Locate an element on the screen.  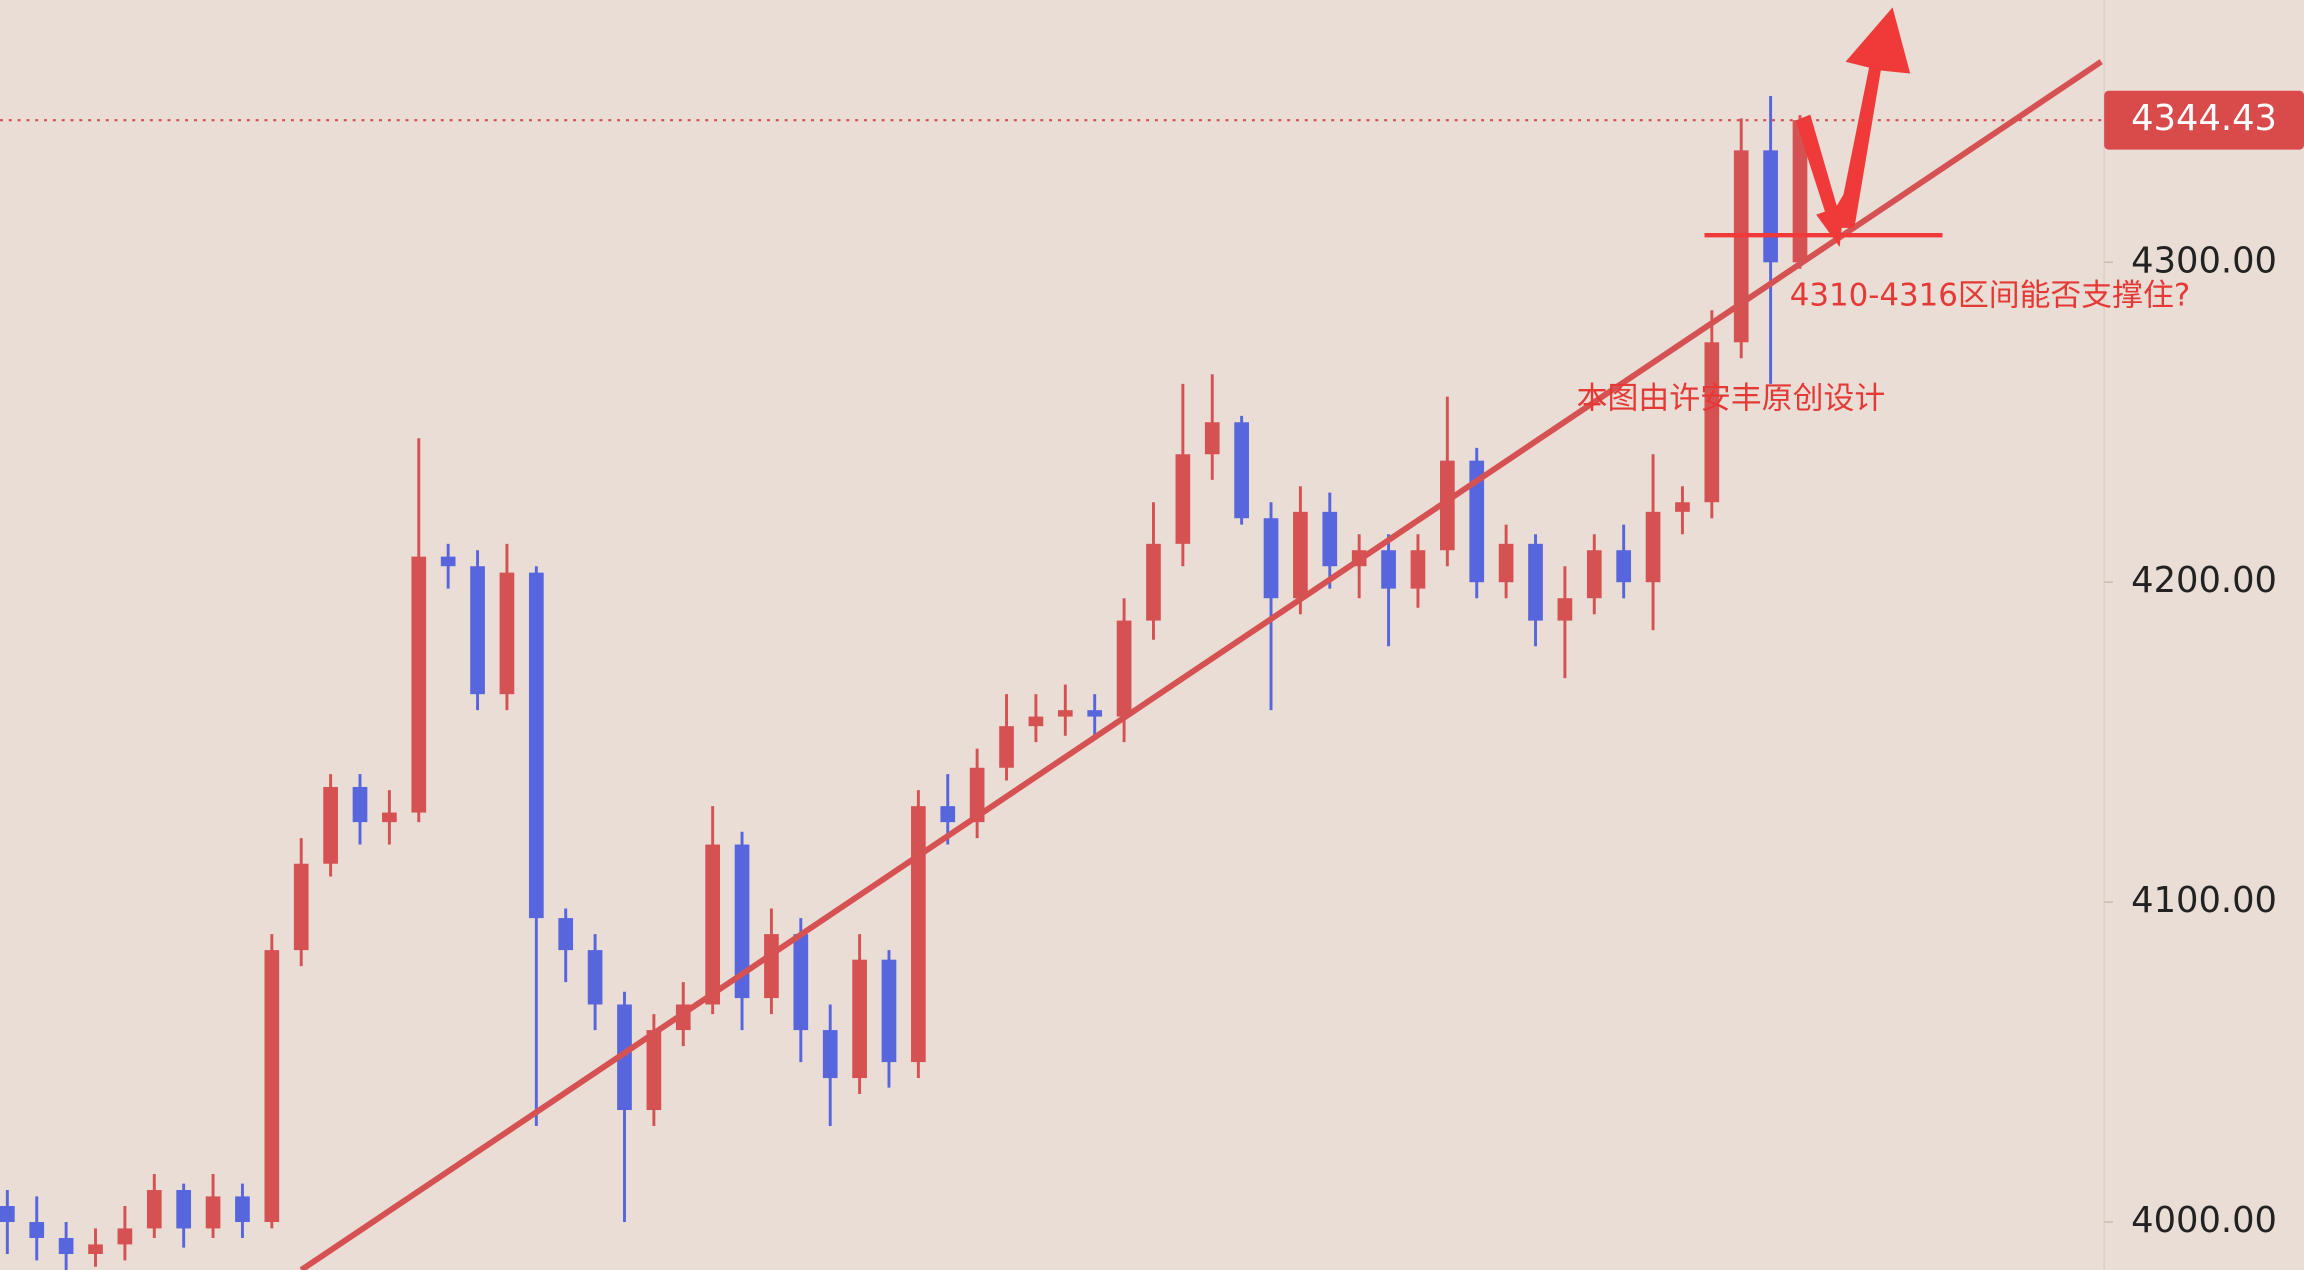
y-tick-label: 4300.00 is located at coordinates (2204, 260).